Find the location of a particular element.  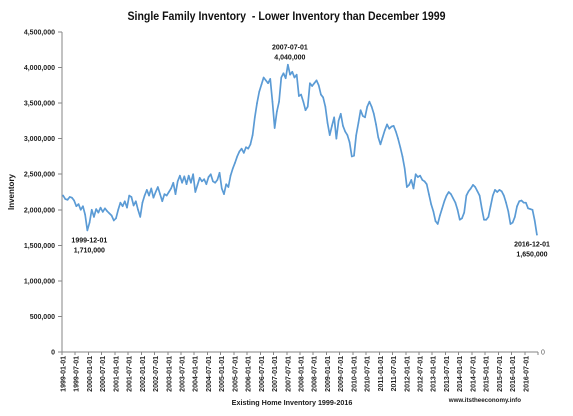

annotation-date: 1999-12-01 is located at coordinates (89, 240).